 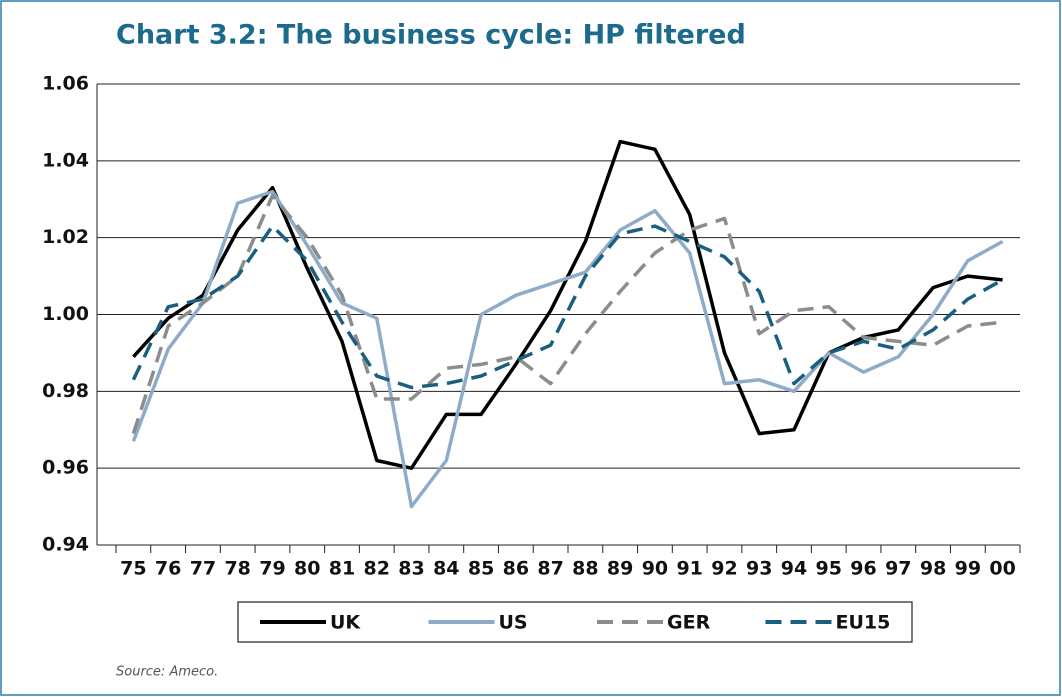 I want to click on y-tick-label: 0.98, so click(x=65, y=391).